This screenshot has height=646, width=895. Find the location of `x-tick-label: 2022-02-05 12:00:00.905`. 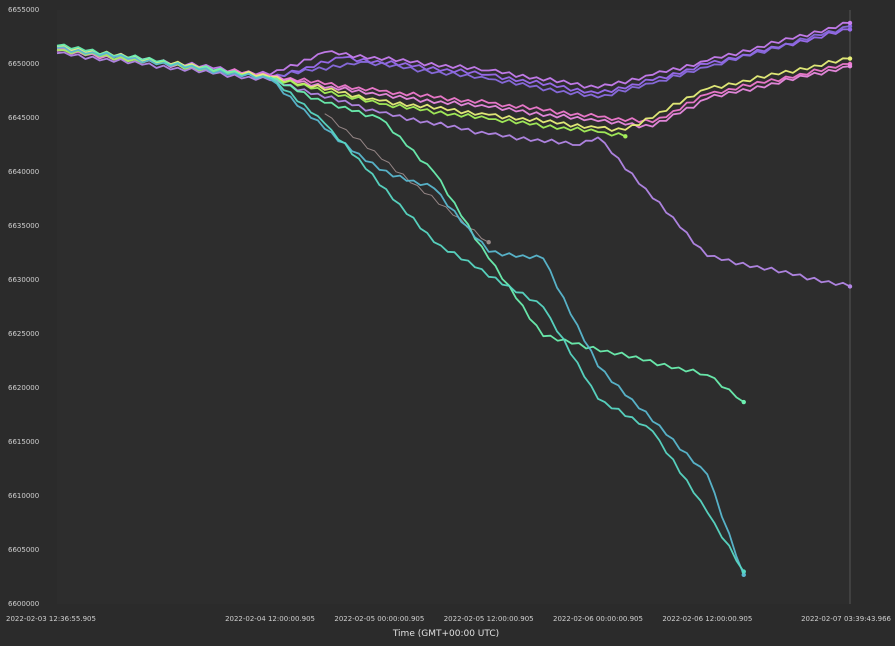

x-tick-label: 2022-02-05 12:00:00.905 is located at coordinates (489, 619).